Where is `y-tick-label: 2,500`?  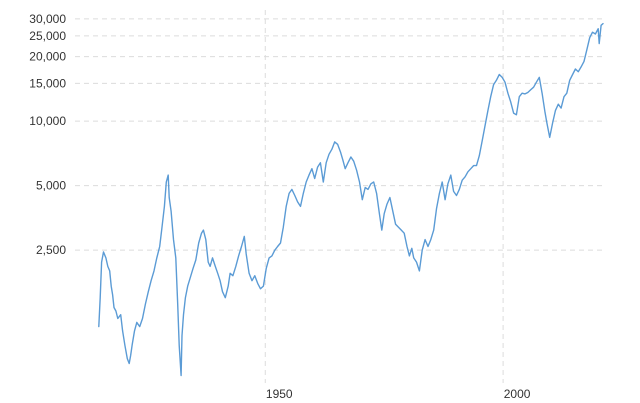 y-tick-label: 2,500 is located at coordinates (51, 250).